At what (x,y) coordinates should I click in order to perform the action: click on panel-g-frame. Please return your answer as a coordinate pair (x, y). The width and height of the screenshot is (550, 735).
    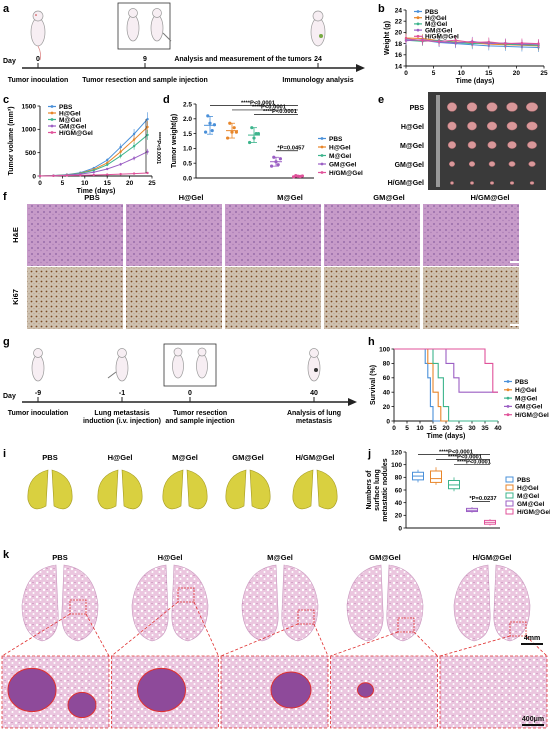
    Looking at the image, I should click on (190, 365).